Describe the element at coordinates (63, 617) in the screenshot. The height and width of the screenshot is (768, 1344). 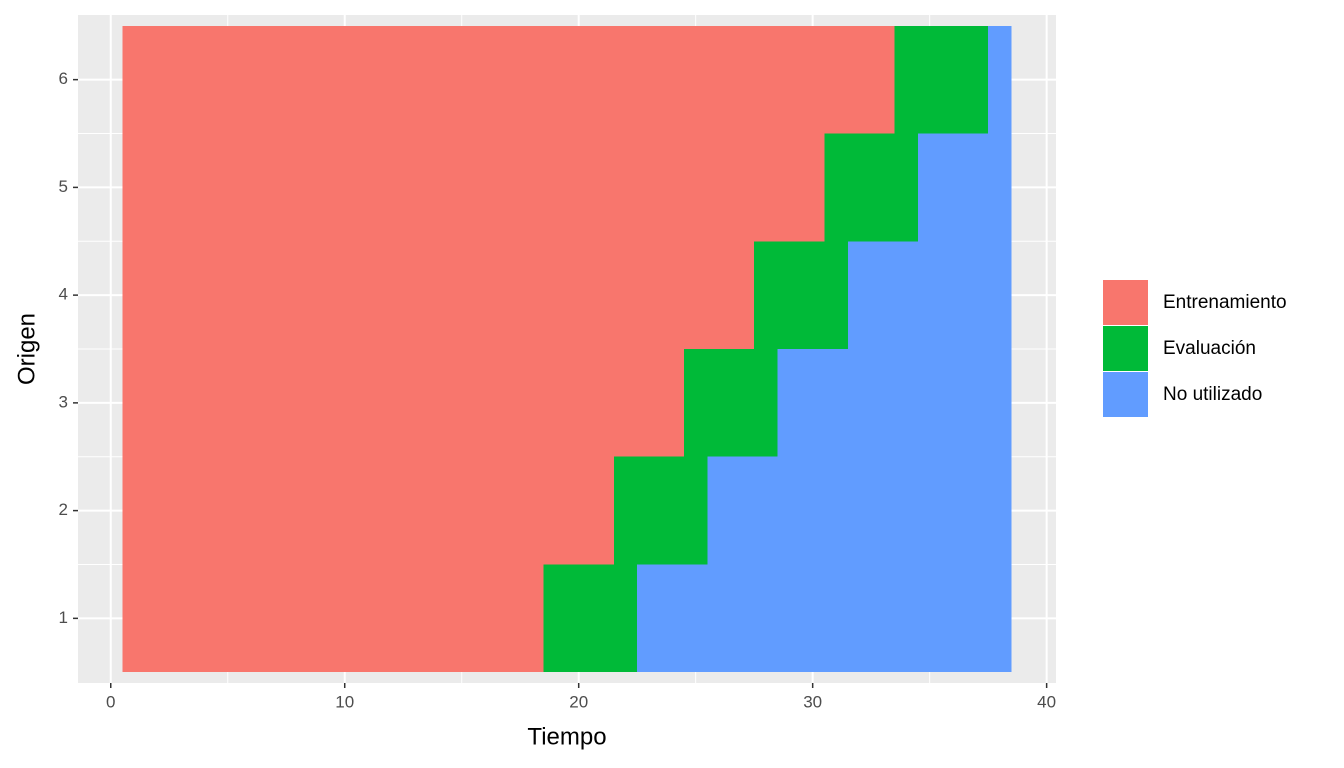
I see `y-tick-label: 1` at that location.